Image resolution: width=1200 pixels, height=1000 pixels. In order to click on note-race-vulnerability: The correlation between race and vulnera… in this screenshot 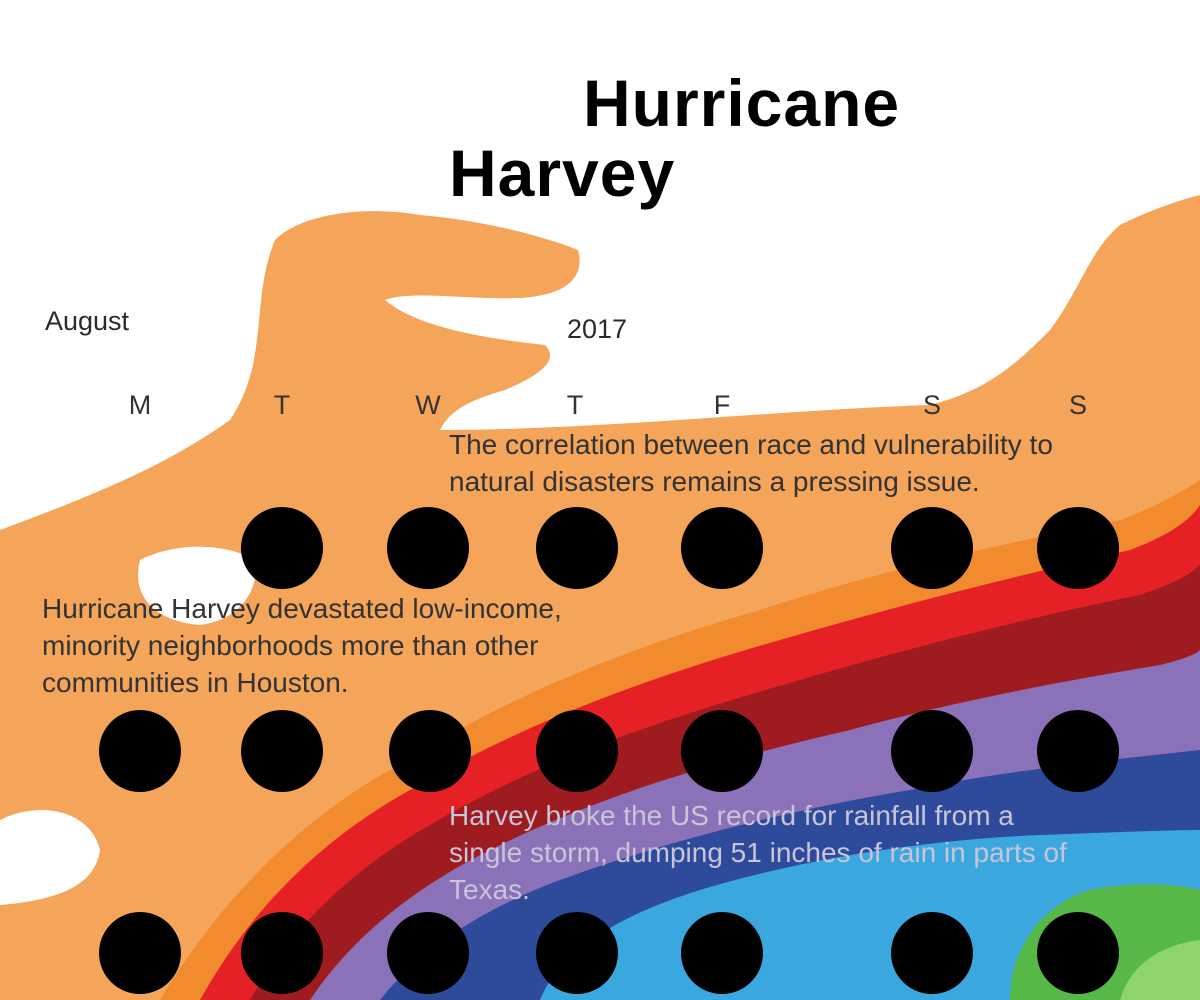, I will do `click(751, 463)`.